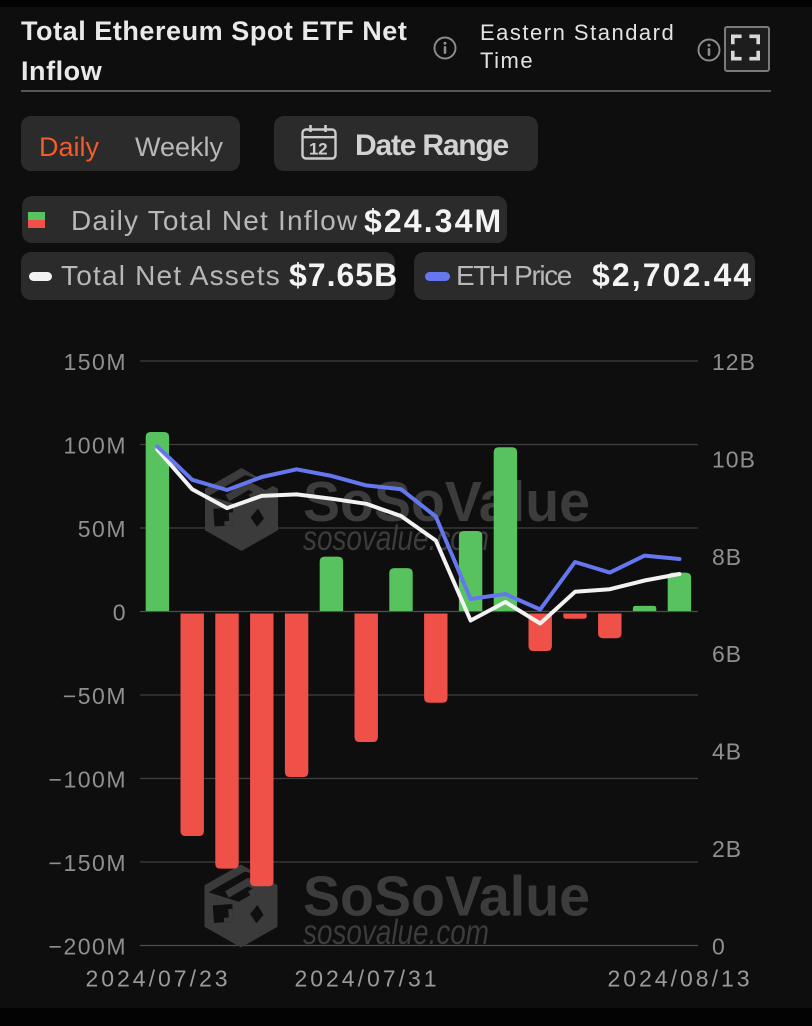 The width and height of the screenshot is (812, 1026). I want to click on svg-text: 50M, so click(102, 529).